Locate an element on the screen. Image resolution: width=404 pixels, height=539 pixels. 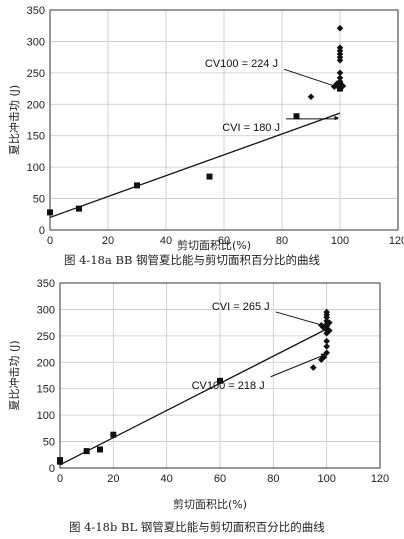
chart2-y-tick-label: 300 is located at coordinates (46, 310).